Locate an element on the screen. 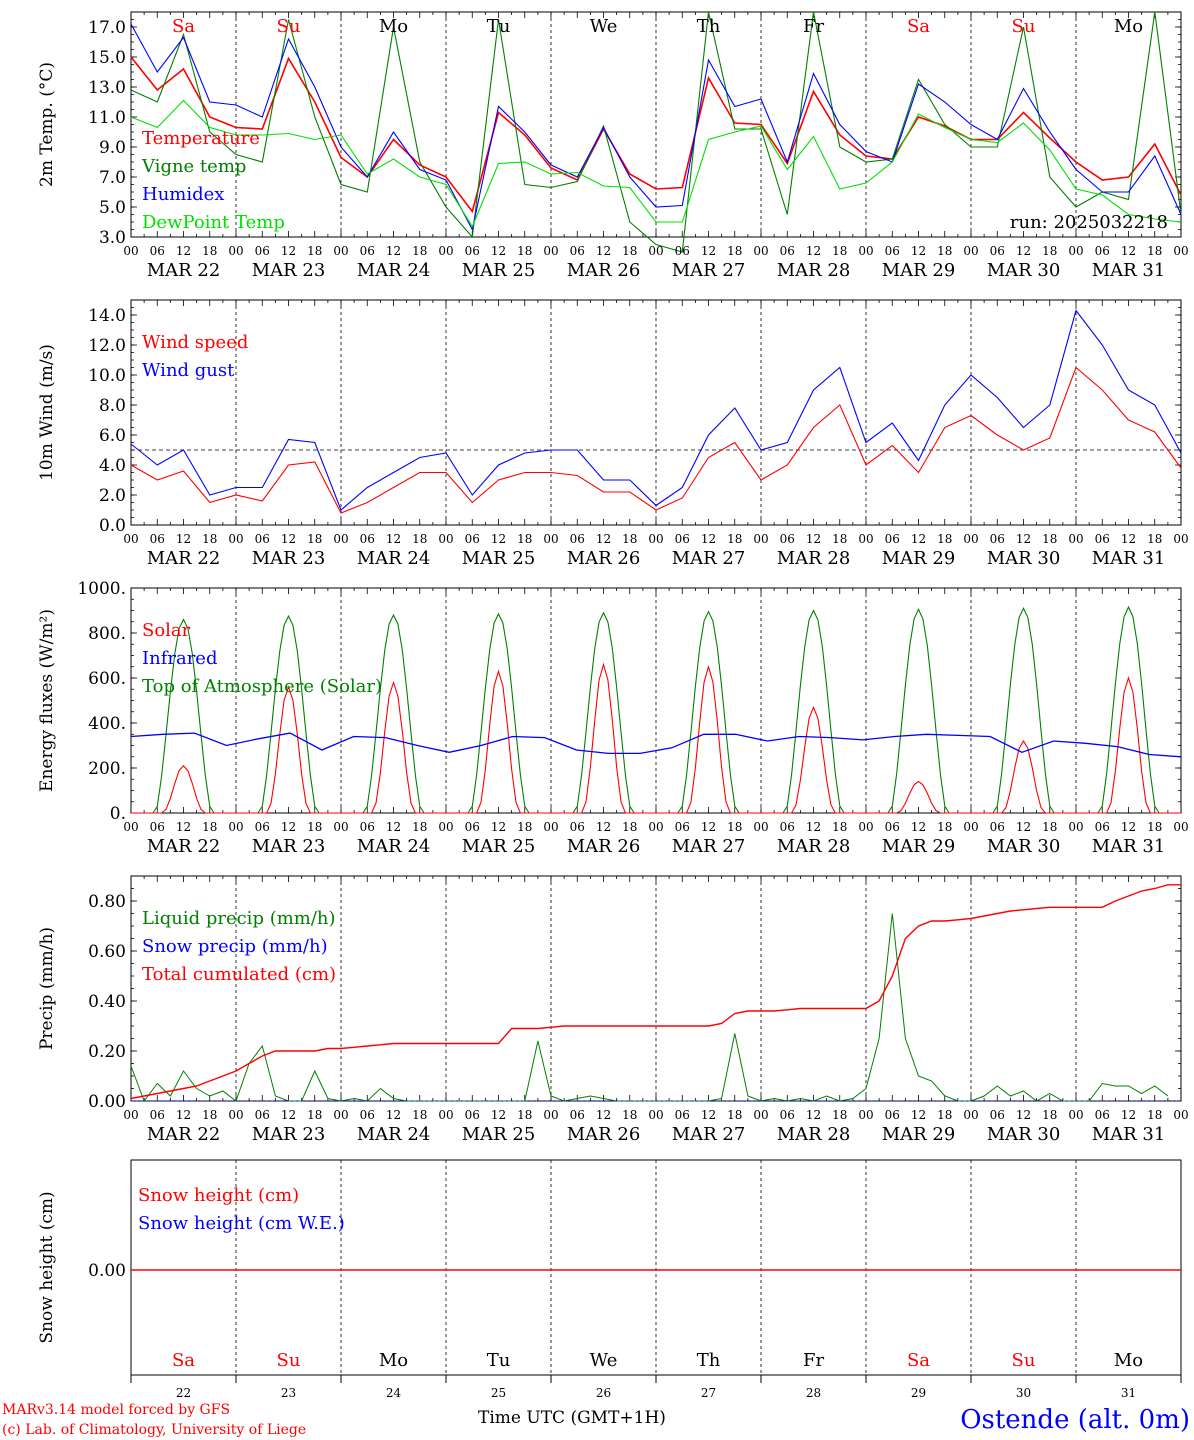 The width and height of the screenshot is (1194, 1440). date-label: MAR 24 is located at coordinates (394, 846).